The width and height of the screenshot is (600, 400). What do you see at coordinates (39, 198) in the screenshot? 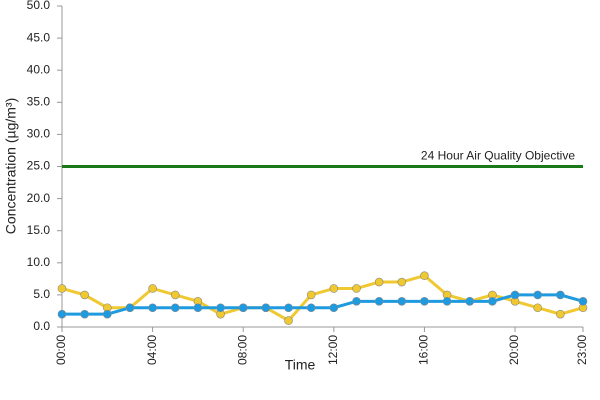
I see `y-tick-label: 20.0` at bounding box center [39, 198].